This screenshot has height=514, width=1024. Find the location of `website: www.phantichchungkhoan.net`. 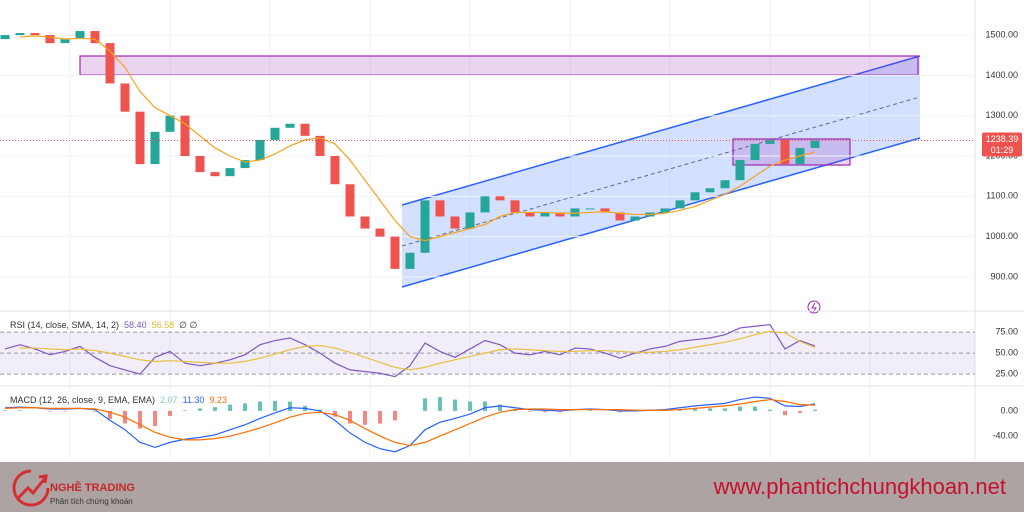

website: www.phantichchungkhoan.net is located at coordinates (859, 486).